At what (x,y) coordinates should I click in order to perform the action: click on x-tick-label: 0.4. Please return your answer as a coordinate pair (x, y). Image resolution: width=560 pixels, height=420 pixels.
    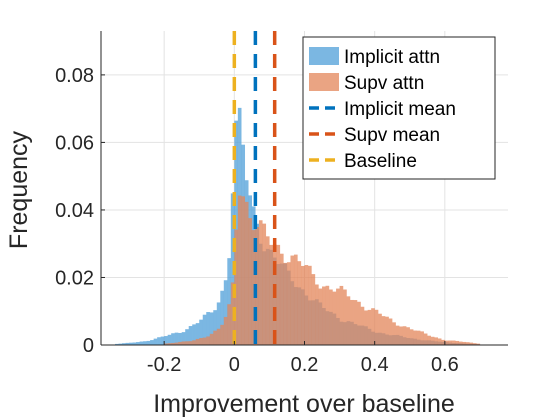
    Looking at the image, I should click on (375, 365).